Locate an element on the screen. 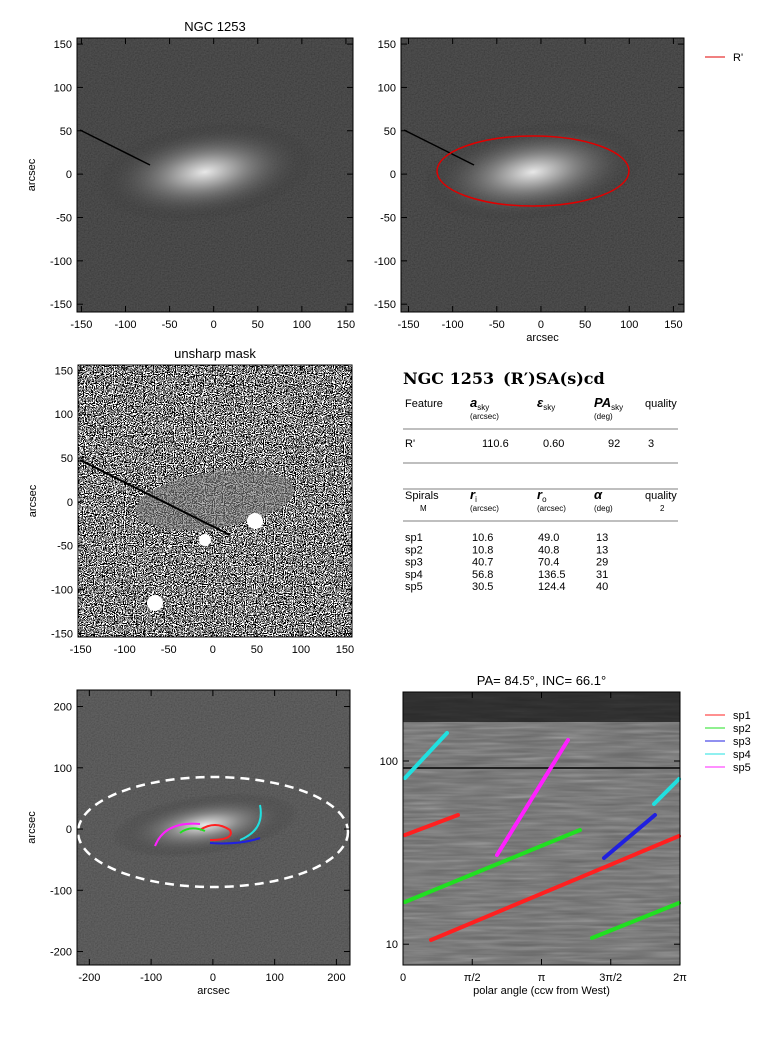 The width and height of the screenshot is (779, 1044). table-galaxy: NGC 1253 is located at coordinates (448, 378).